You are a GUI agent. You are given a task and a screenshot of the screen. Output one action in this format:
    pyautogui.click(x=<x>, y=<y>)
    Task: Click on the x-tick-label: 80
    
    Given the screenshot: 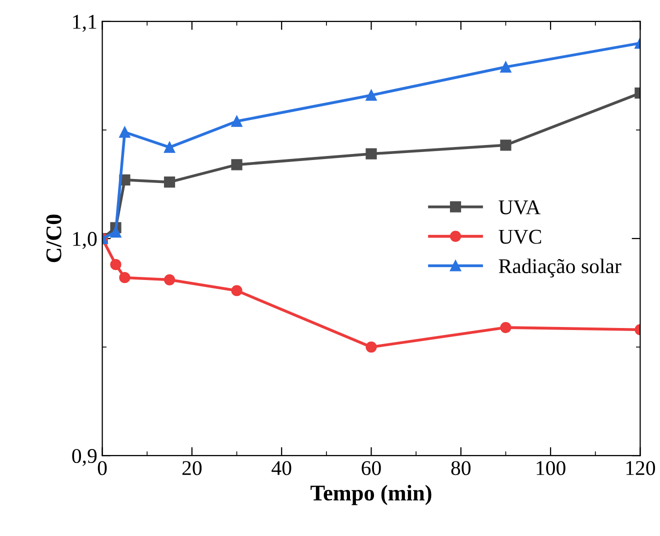 What is the action you would take?
    pyautogui.click(x=461, y=468)
    